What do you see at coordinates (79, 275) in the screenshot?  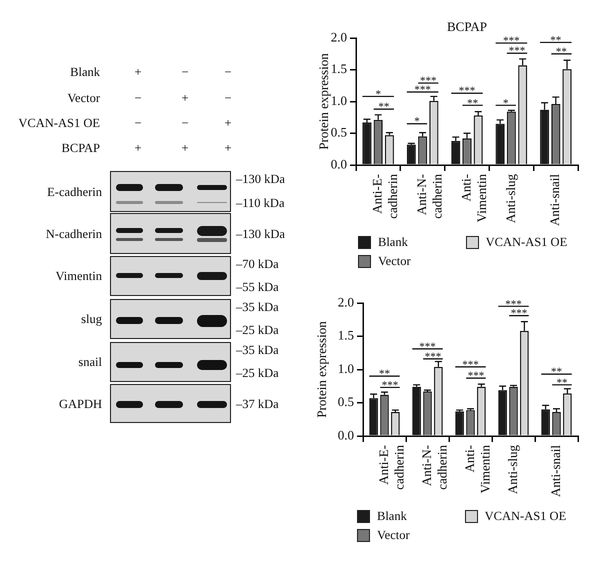 I see `text: Vimentin` at bounding box center [79, 275].